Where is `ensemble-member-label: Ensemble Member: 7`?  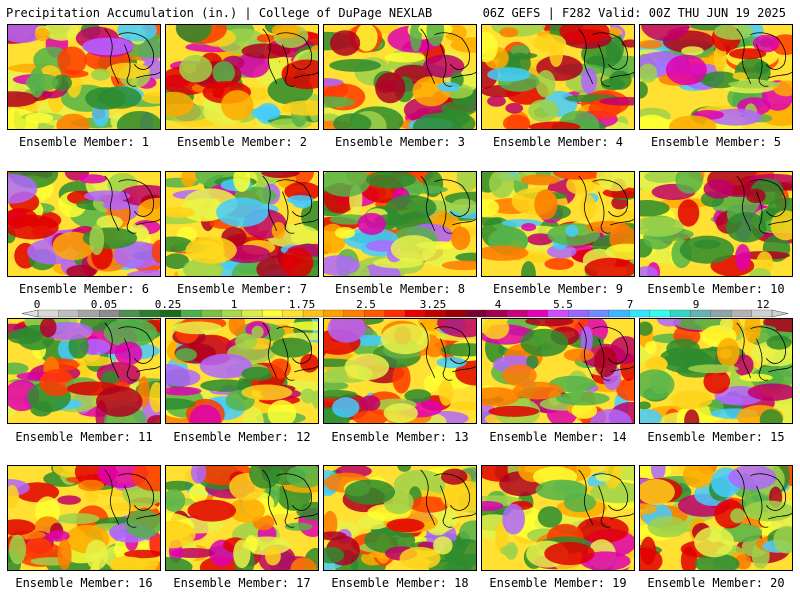
ensemble-member-label: Ensemble Member: 7 is located at coordinates (242, 289).